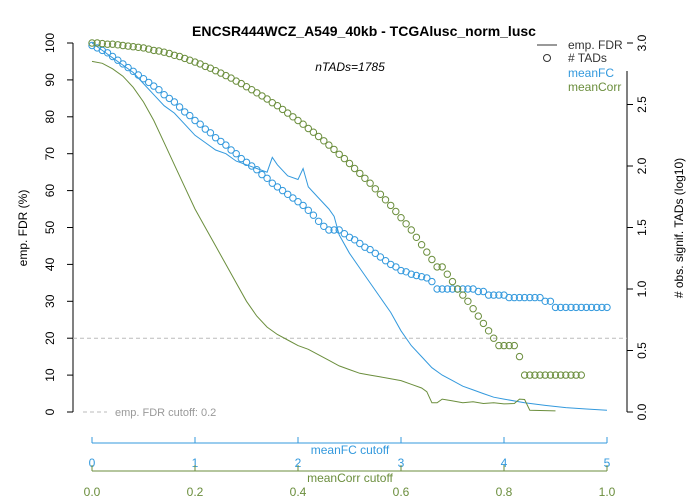 The height and width of the screenshot is (500, 700). I want to click on y-axis-left-tick-label: 0, so click(50, 411).